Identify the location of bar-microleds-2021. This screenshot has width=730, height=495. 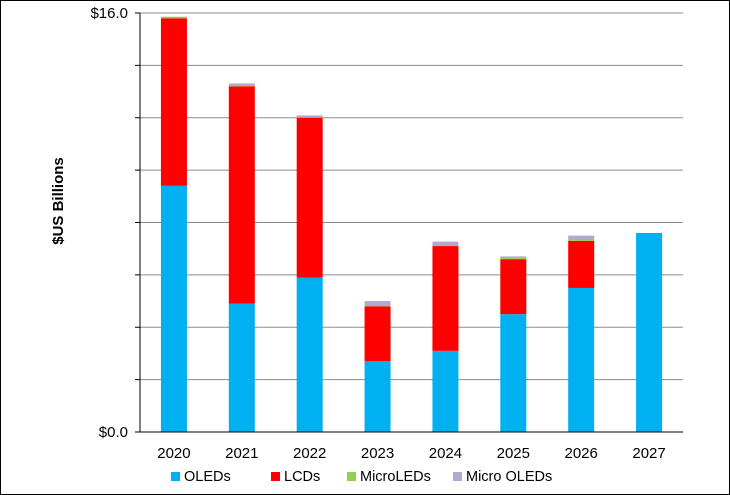
(241, 85).